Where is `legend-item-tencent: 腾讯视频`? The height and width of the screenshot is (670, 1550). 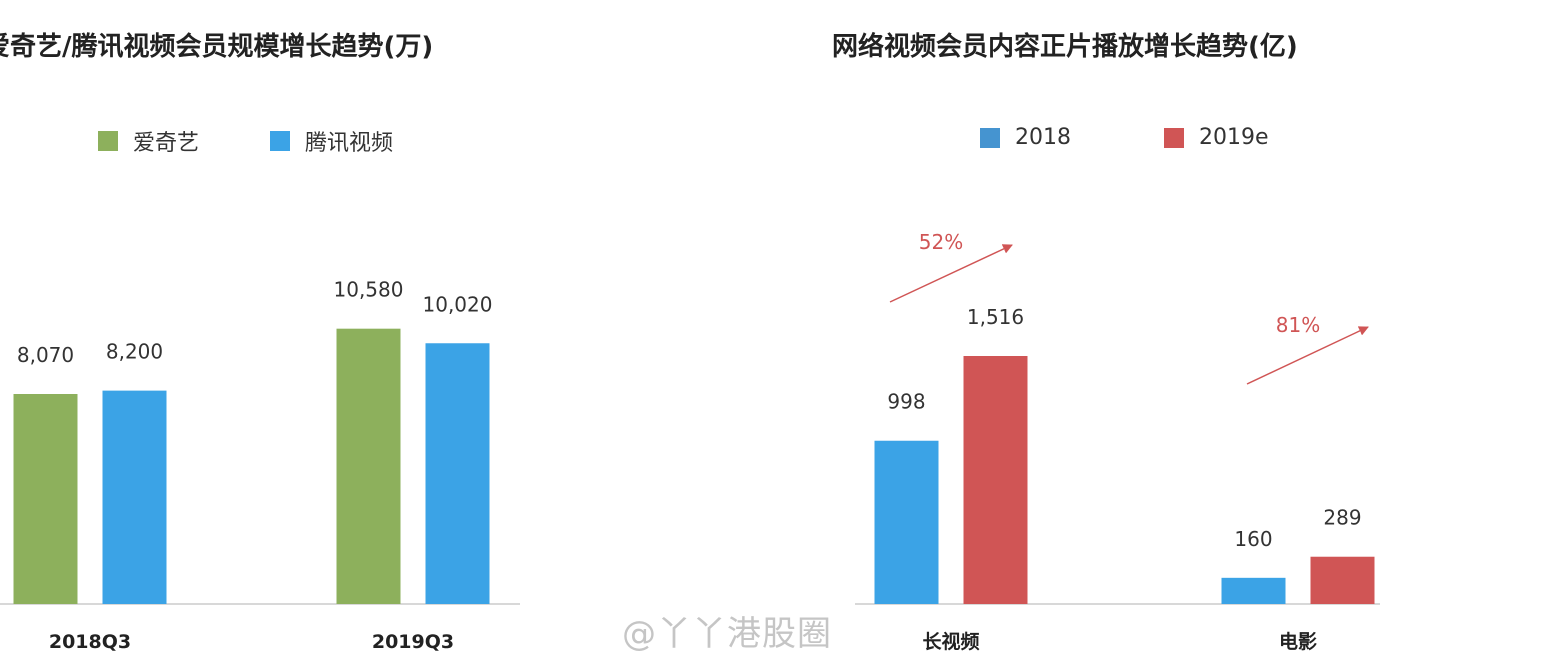
legend-item-tencent: 腾讯视频 is located at coordinates (331, 141).